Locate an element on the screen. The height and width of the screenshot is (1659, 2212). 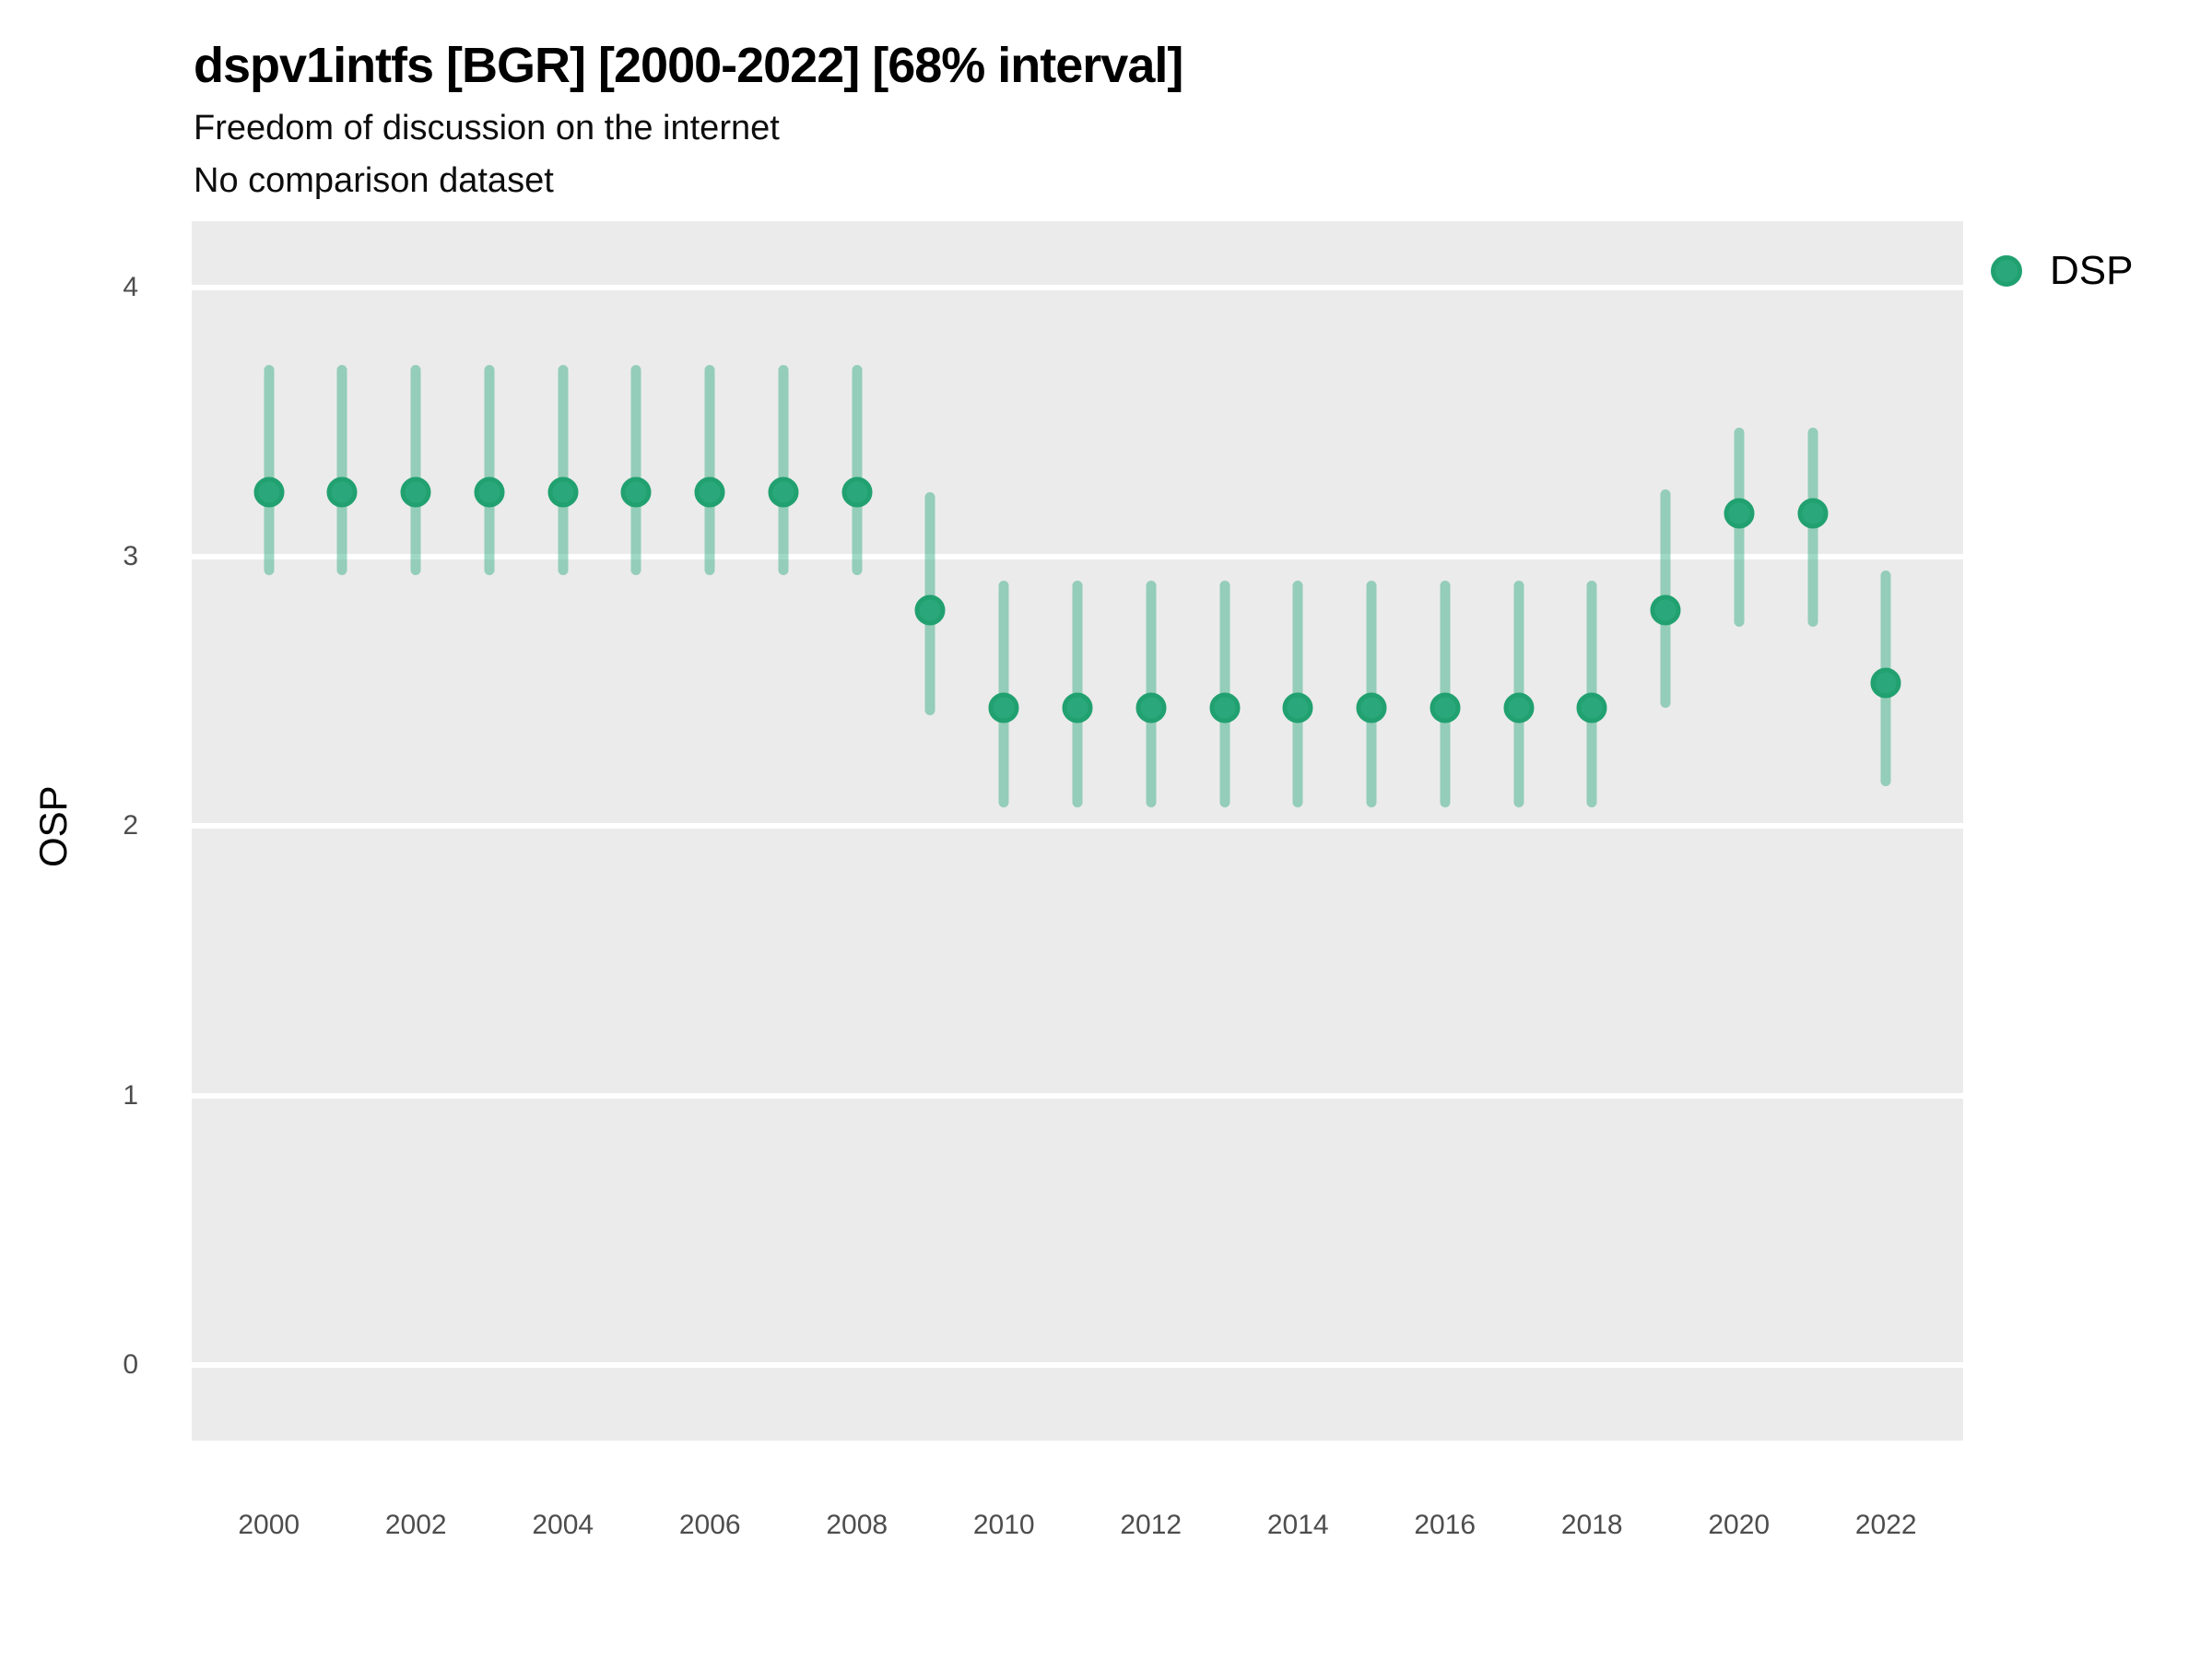
x-tick-label-2002: 2002 is located at coordinates (415, 1525).